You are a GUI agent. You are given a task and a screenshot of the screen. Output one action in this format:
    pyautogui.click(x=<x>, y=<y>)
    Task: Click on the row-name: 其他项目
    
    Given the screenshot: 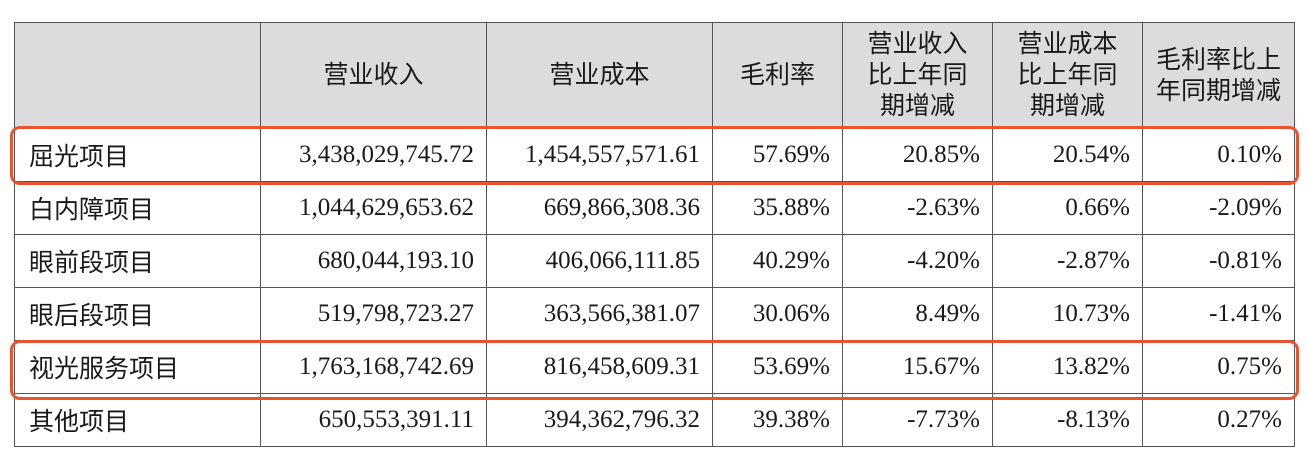 What is the action you would take?
    pyautogui.click(x=137, y=420)
    